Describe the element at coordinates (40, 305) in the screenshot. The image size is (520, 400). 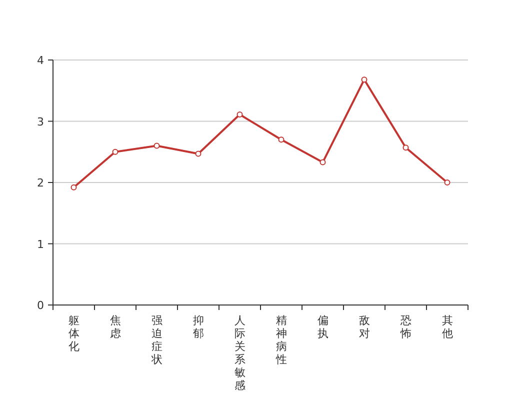
I see `y-tick-label: 0` at that location.